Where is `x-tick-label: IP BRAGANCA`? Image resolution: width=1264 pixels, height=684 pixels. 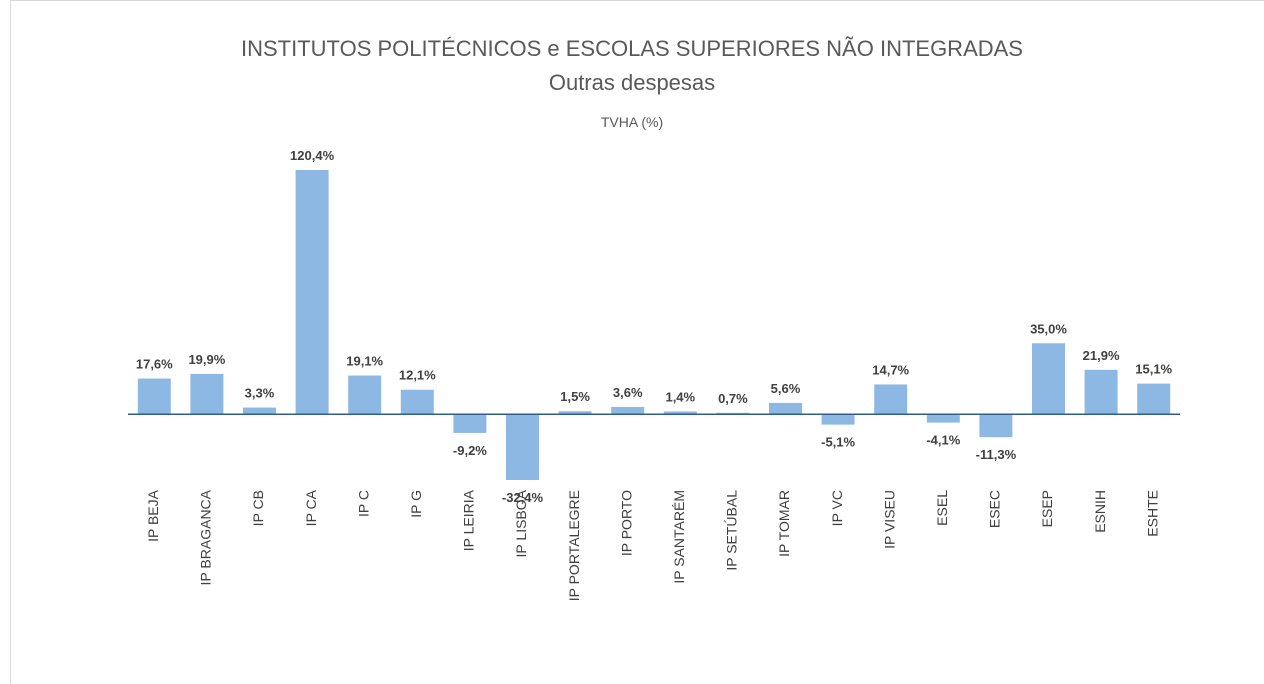 x-tick-label: IP BRAGANCA is located at coordinates (206, 537).